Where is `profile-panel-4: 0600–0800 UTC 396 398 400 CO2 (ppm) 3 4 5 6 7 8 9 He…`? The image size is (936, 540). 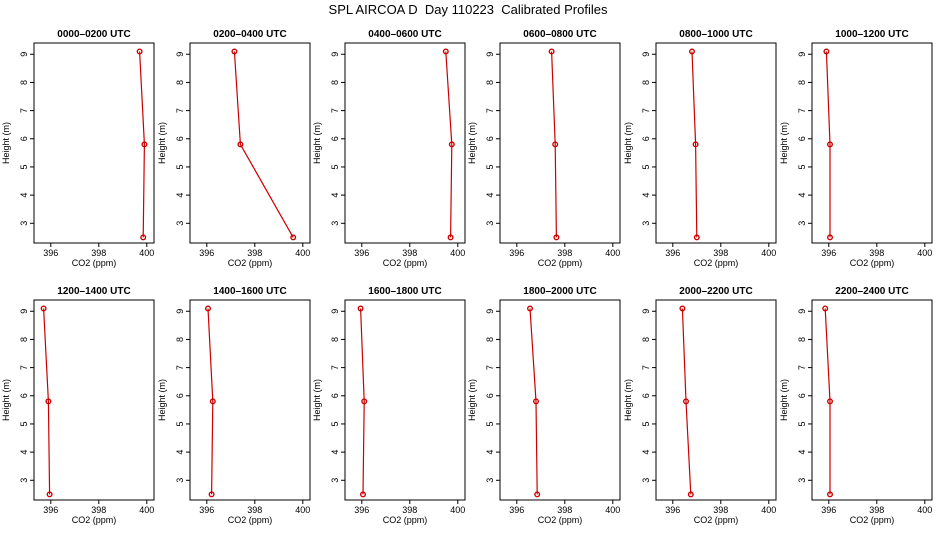
profile-panel-4: 0600–0800 UTC 396 398 400 CO2 (ppm) 3 4 5 6 7 8 9 He… is located at coordinates (544, 148).